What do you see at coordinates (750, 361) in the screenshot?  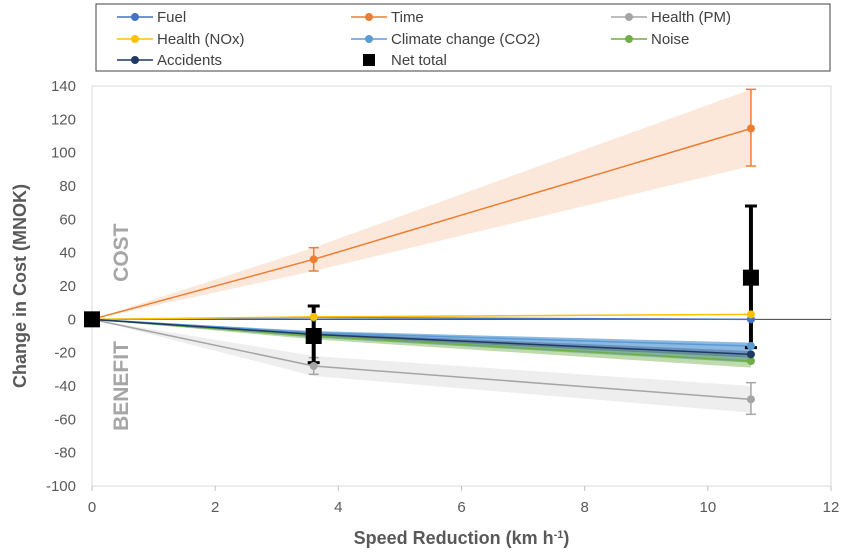 I see `point-noise` at bounding box center [750, 361].